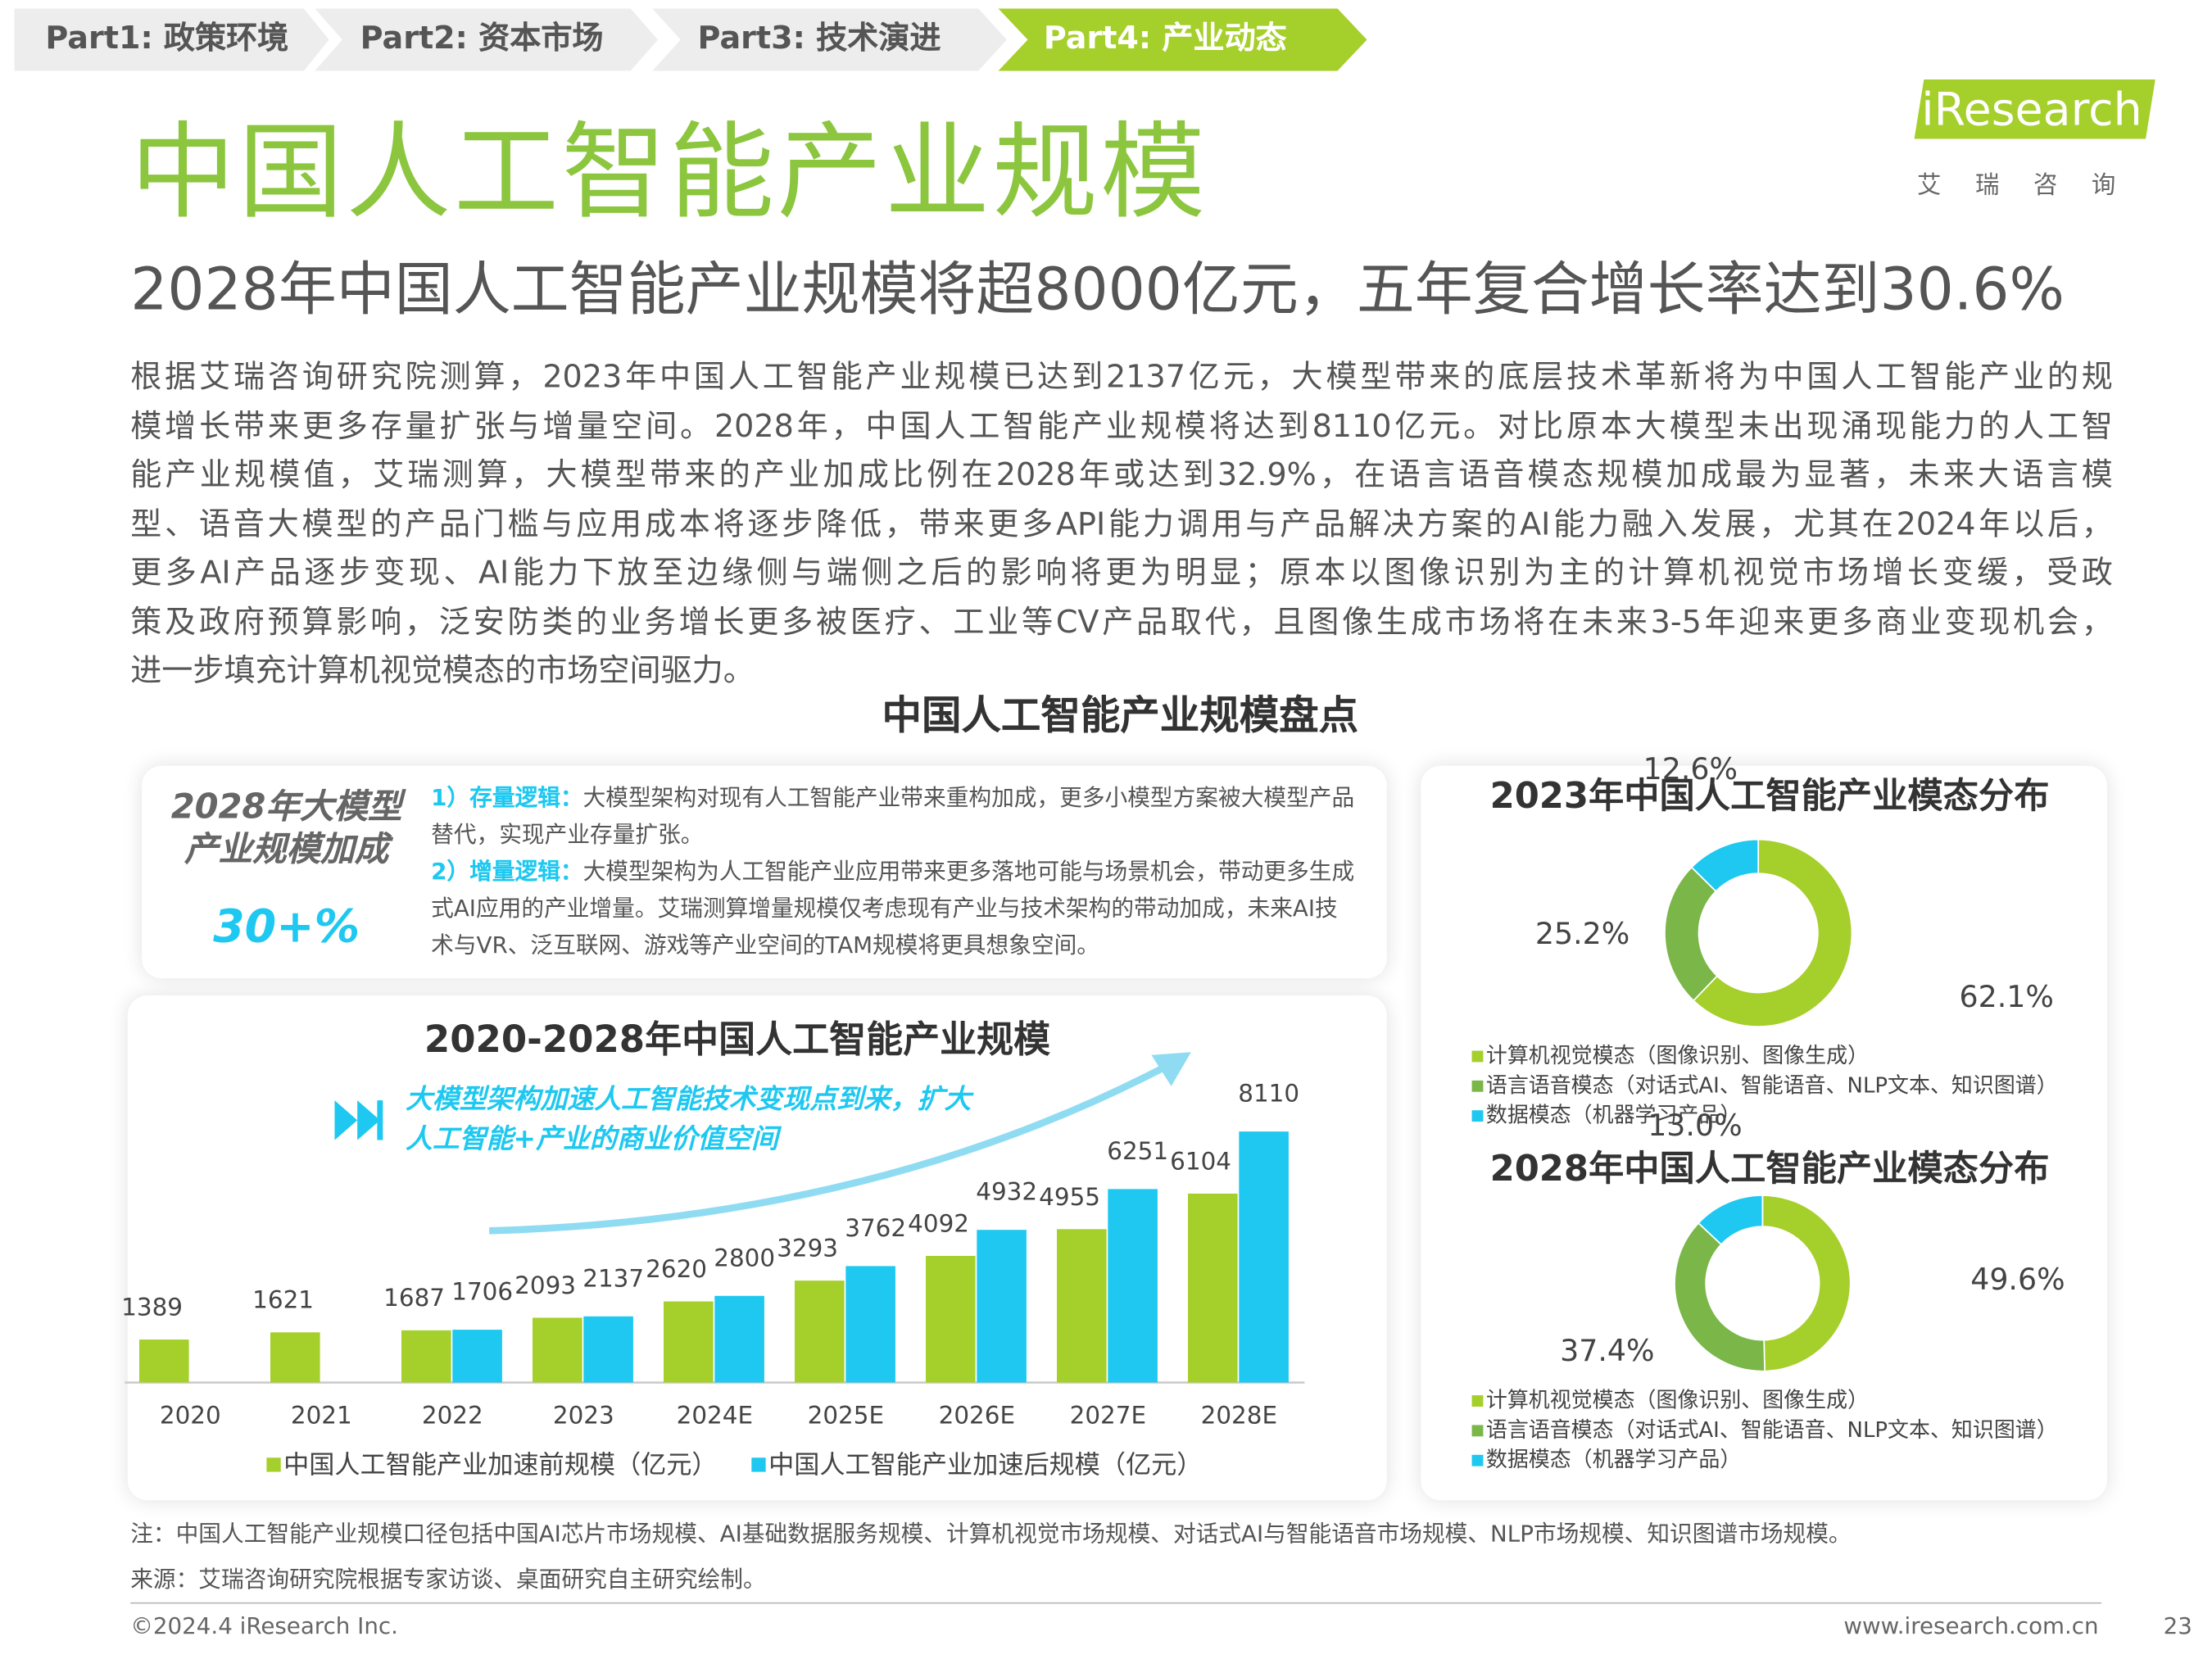 This screenshot has width=2212, height=1659. What do you see at coordinates (1695, 1125) in the screenshot?
I see `value-label: 13.0%` at bounding box center [1695, 1125].